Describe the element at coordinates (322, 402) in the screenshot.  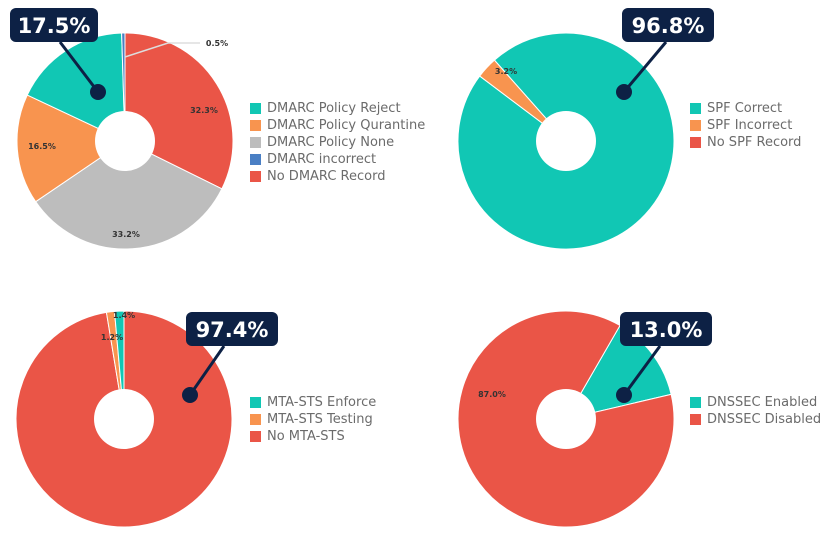
I see `legend-label: MTA-STS Enforce` at that location.